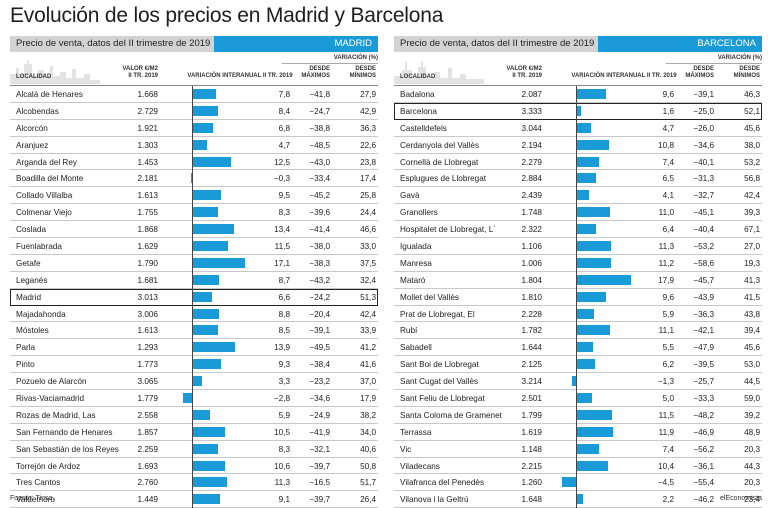  Describe the element at coordinates (532, 162) in the screenshot. I see `price-value: 2.279` at that location.